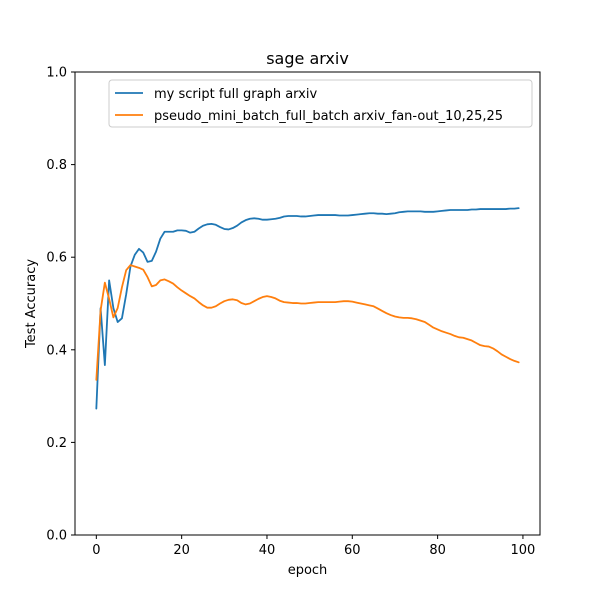 Image resolution: width=600 pixels, height=600 pixels. What do you see at coordinates (56, 350) in the screenshot?
I see `y-tick-label: 0.4` at bounding box center [56, 350].